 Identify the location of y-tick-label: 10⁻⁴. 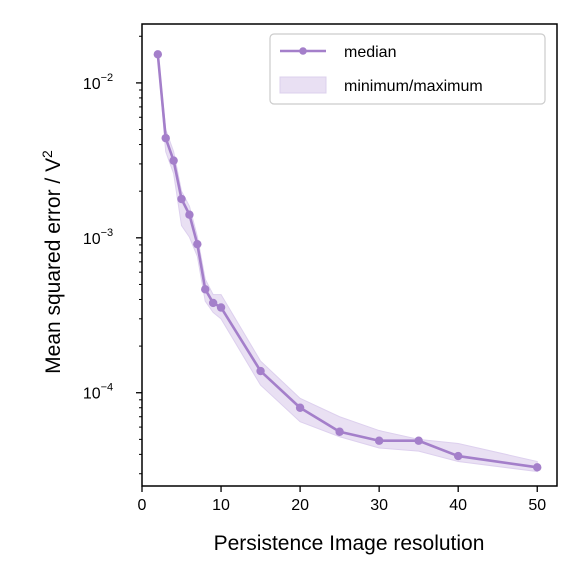
(98, 392).